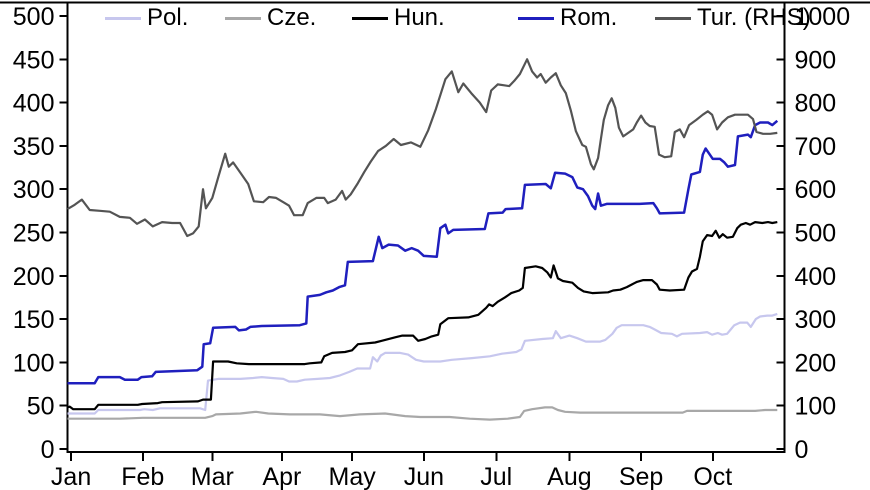 Image resolution: width=870 pixels, height=490 pixels. What do you see at coordinates (34, 17) in the screenshot?
I see `left-axis-tick-label: 500` at bounding box center [34, 17].